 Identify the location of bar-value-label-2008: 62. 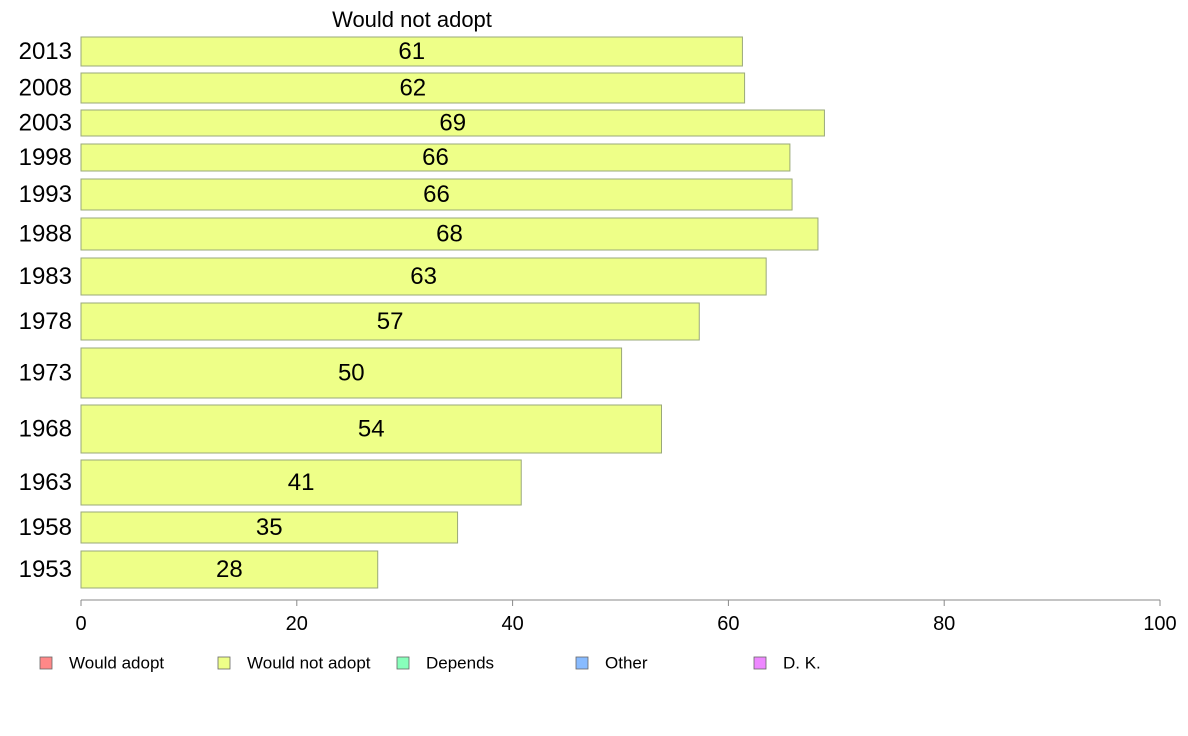
(412, 88).